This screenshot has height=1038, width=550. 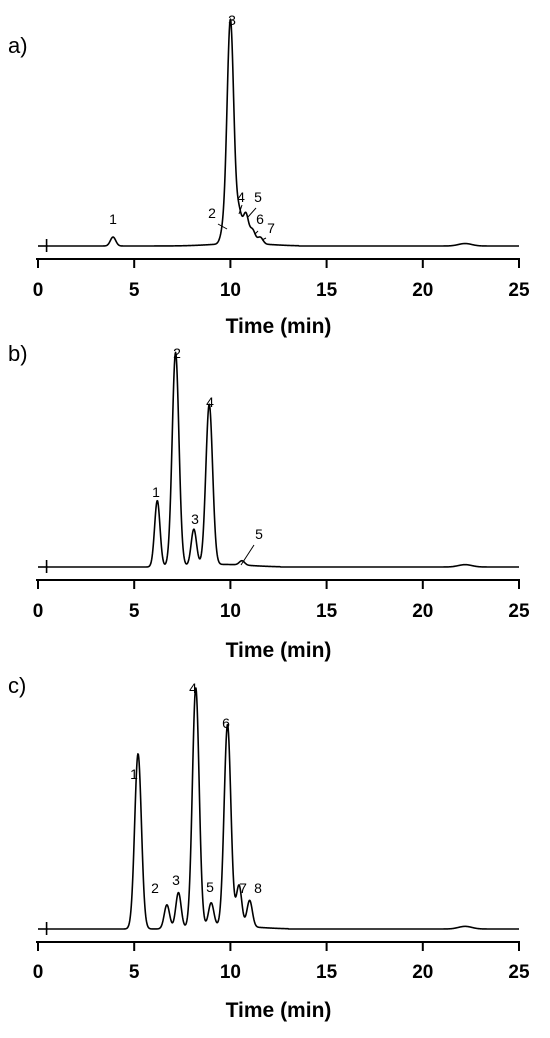 What do you see at coordinates (18, 45) in the screenshot?
I see `panel-label: a)` at bounding box center [18, 45].